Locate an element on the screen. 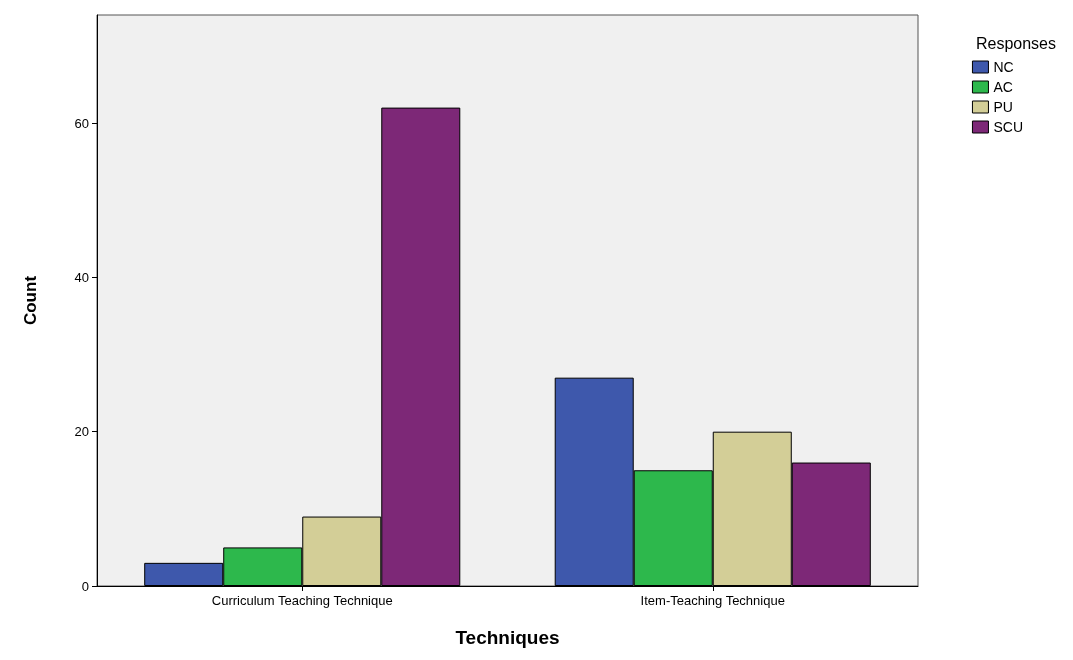 The height and width of the screenshot is (660, 1073). y-tick-label: 40 is located at coordinates (81, 277).